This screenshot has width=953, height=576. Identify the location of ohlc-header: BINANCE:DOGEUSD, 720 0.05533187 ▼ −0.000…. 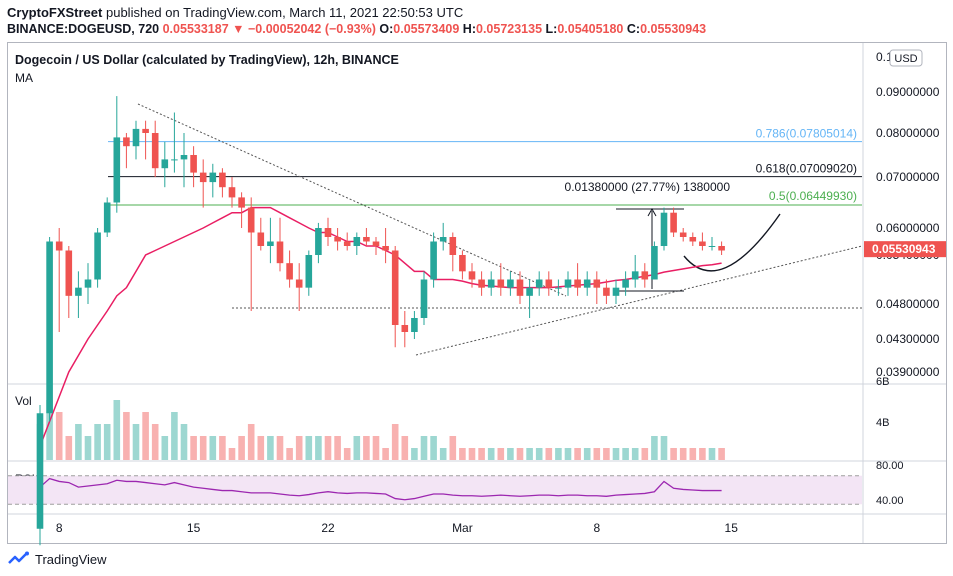
(356, 29).